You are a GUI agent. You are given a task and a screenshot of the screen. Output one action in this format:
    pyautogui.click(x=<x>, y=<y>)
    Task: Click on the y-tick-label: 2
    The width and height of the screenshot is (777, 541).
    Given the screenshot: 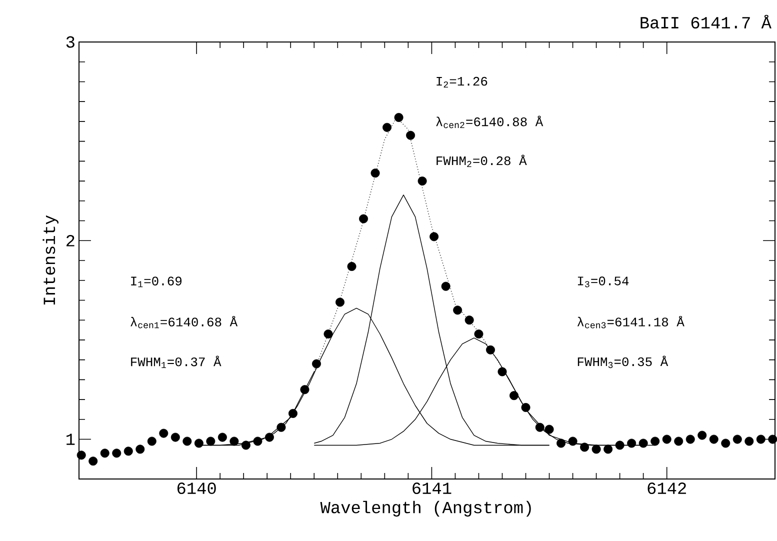 What is the action you would take?
    pyautogui.click(x=70, y=240)
    